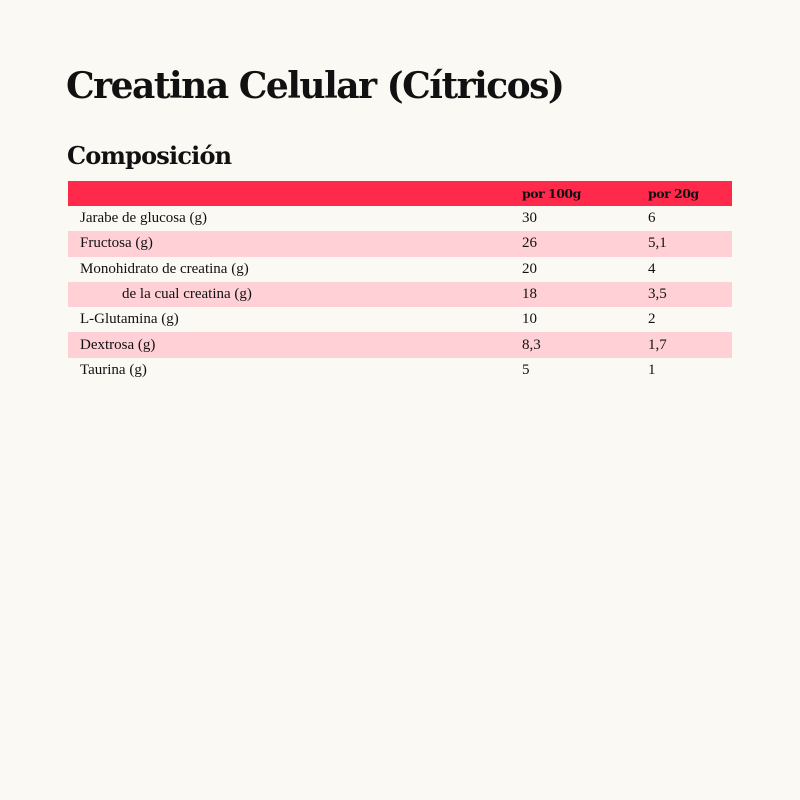  What do you see at coordinates (529, 218) in the screenshot?
I see `value-per-100g: 30` at bounding box center [529, 218].